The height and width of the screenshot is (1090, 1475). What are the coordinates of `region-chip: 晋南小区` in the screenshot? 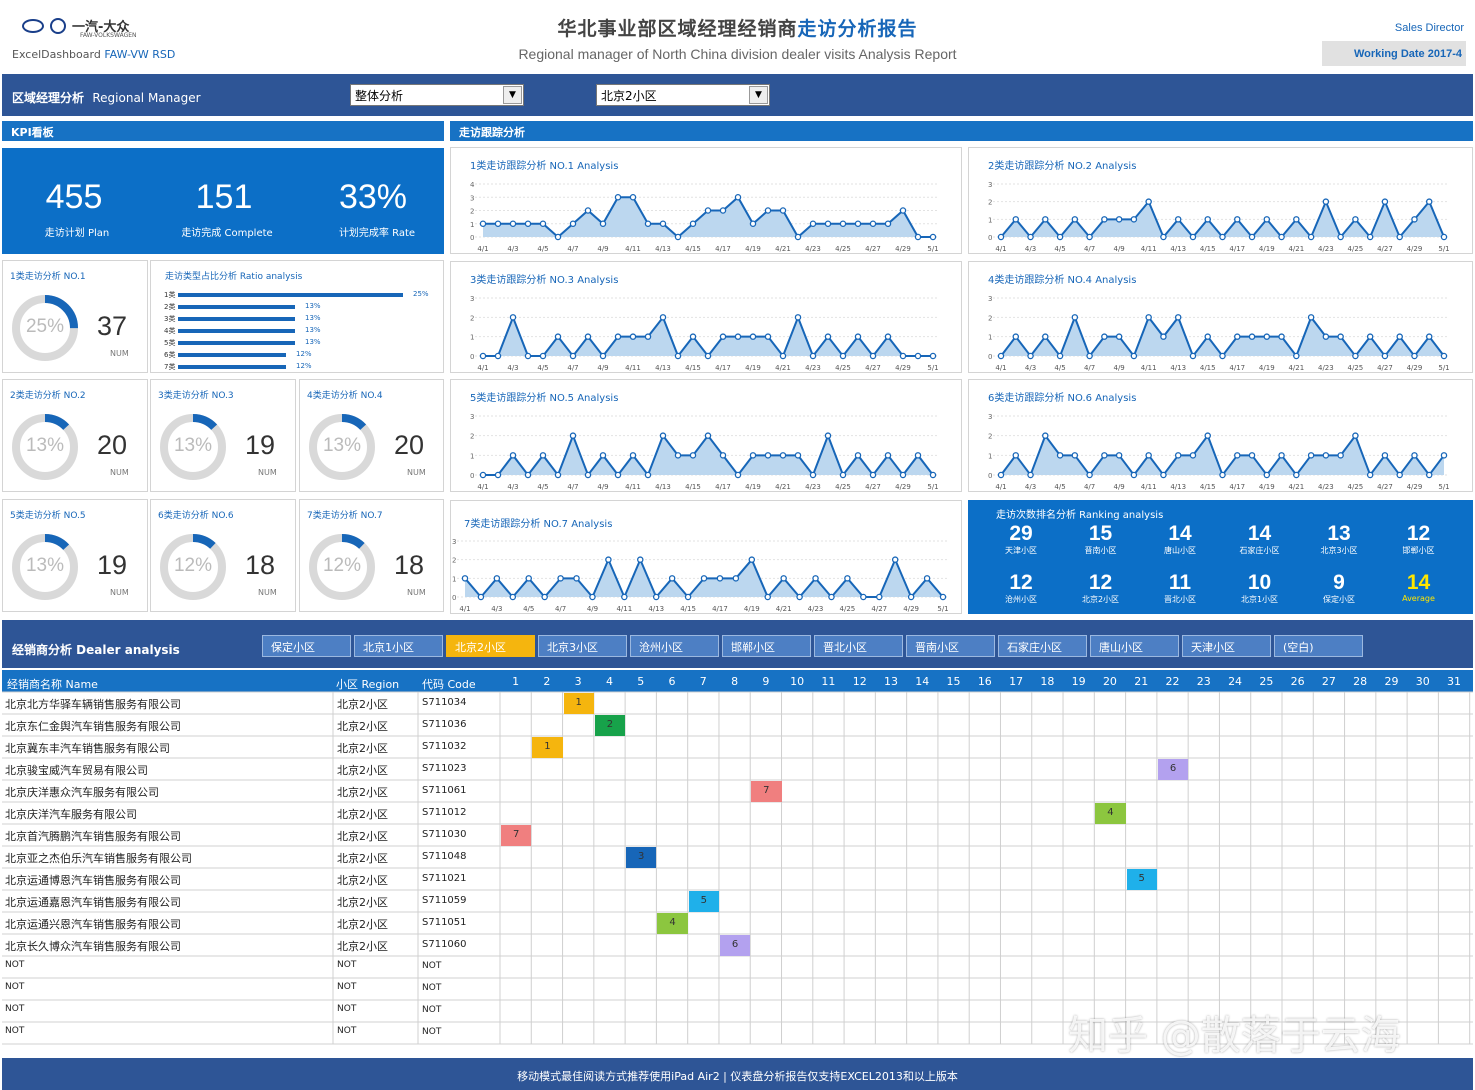 It's located at (950, 646).